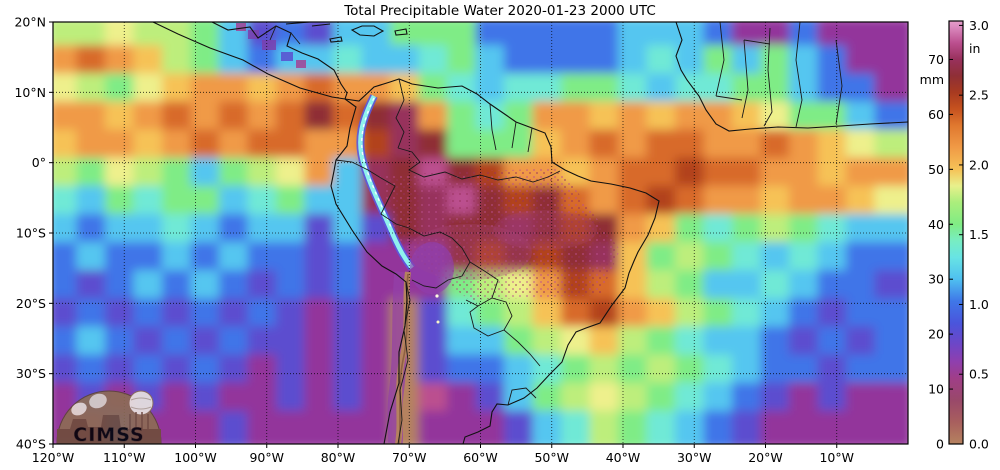  I want to click on lon-tick-label: 30°W, so click(694, 457).